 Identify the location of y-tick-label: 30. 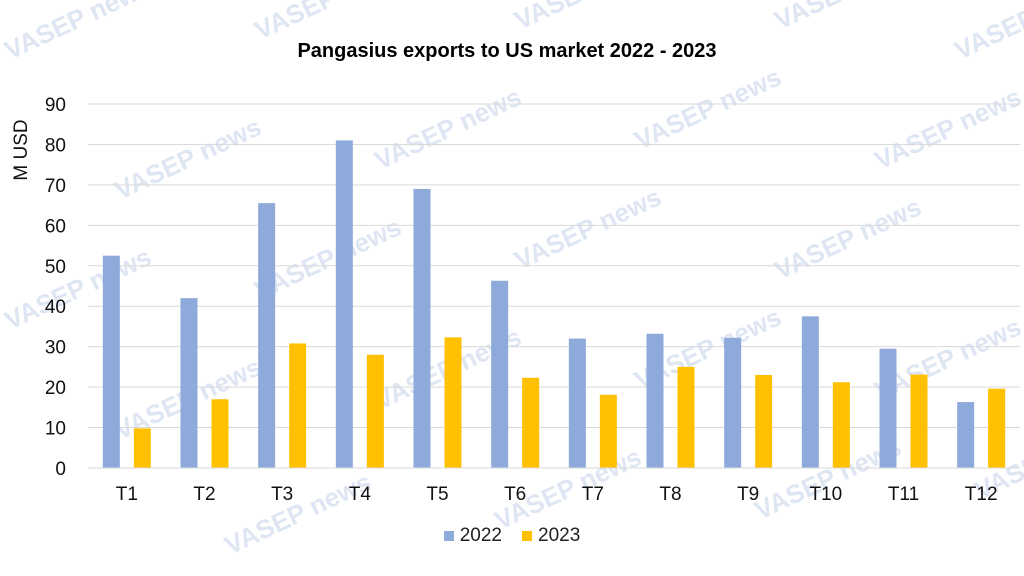
(55, 348).